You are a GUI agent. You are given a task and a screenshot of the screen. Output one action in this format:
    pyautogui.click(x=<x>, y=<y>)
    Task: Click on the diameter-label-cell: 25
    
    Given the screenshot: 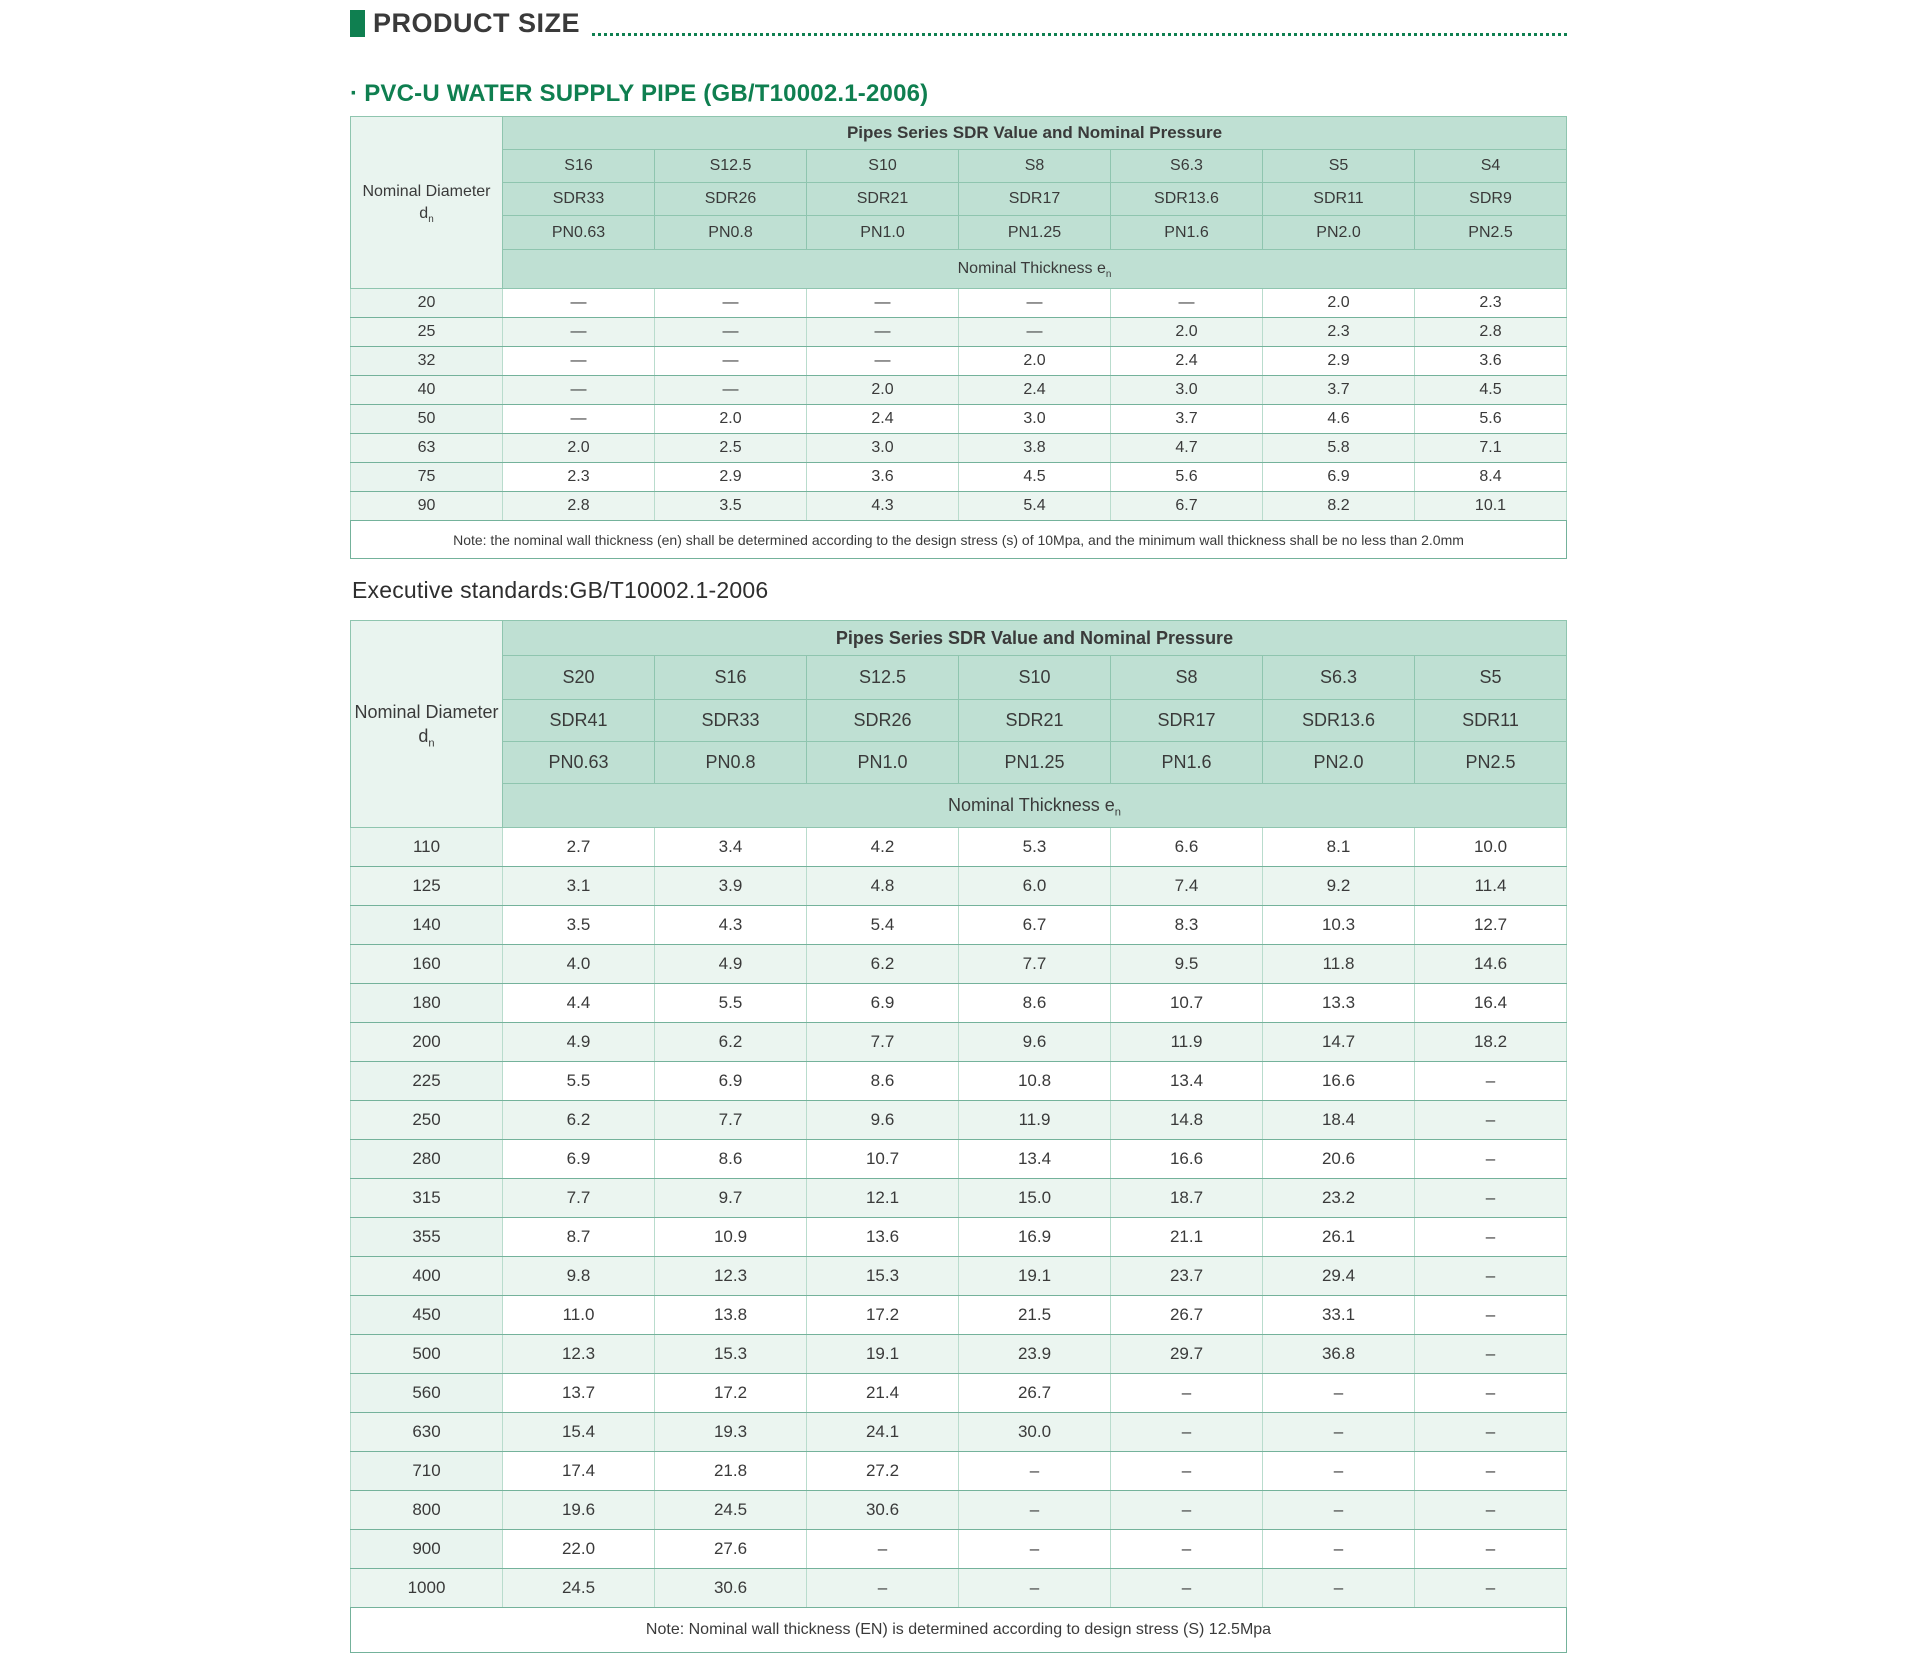 What is the action you would take?
    pyautogui.click(x=426, y=332)
    